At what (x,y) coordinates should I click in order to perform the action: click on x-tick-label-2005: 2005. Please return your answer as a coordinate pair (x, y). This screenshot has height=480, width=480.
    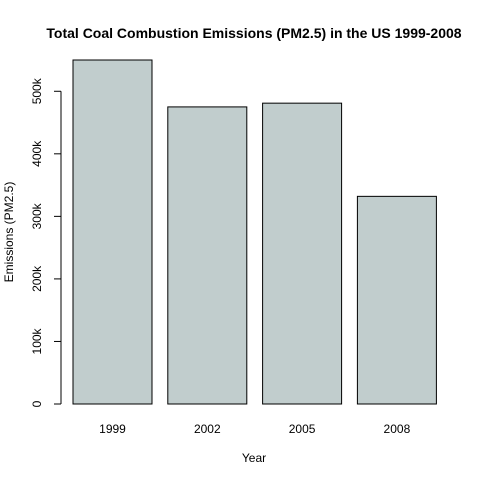
    Looking at the image, I should click on (302, 429).